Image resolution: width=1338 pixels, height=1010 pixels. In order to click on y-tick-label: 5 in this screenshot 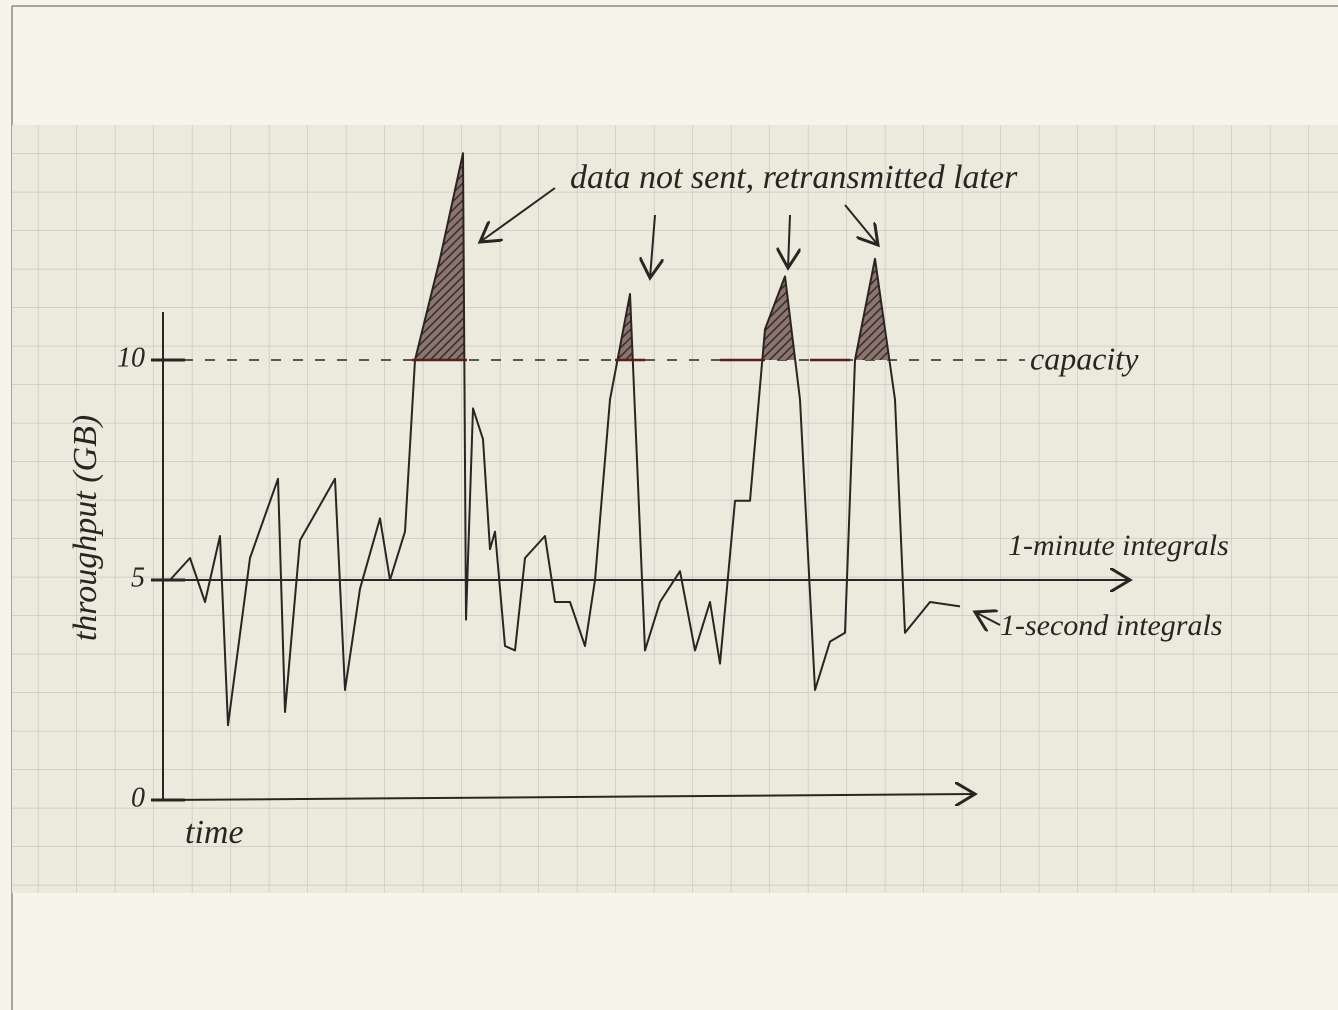, I will do `click(138, 577)`.